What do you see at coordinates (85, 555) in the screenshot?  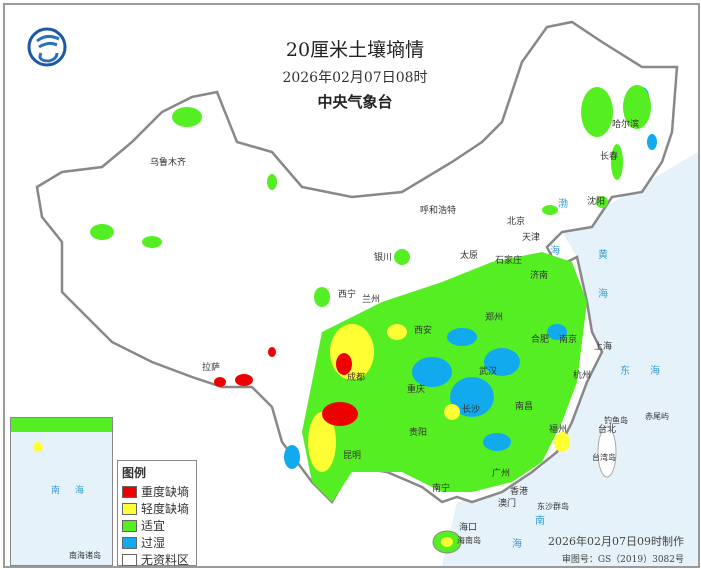 I see `inset-label: 南海诸岛` at bounding box center [85, 555].